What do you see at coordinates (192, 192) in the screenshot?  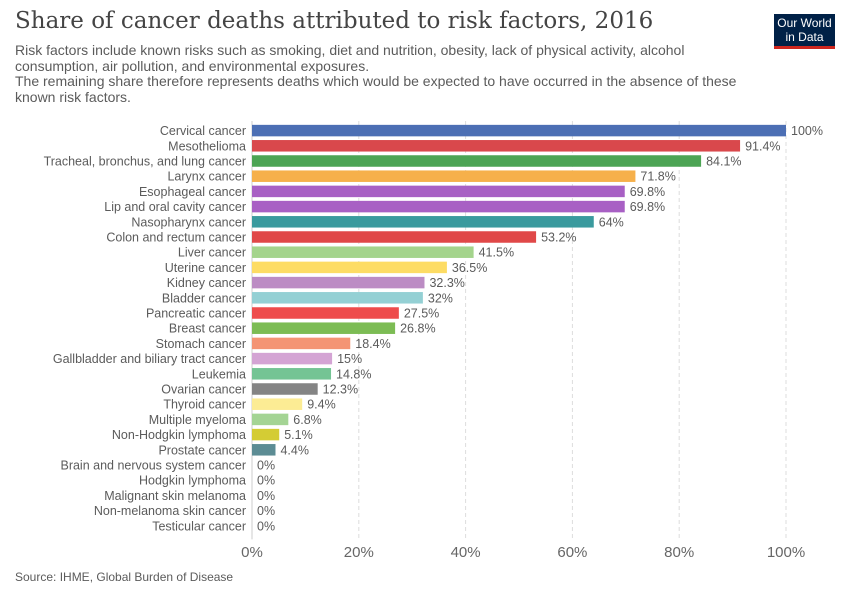 I see `category-label: Esophageal cancer` at bounding box center [192, 192].